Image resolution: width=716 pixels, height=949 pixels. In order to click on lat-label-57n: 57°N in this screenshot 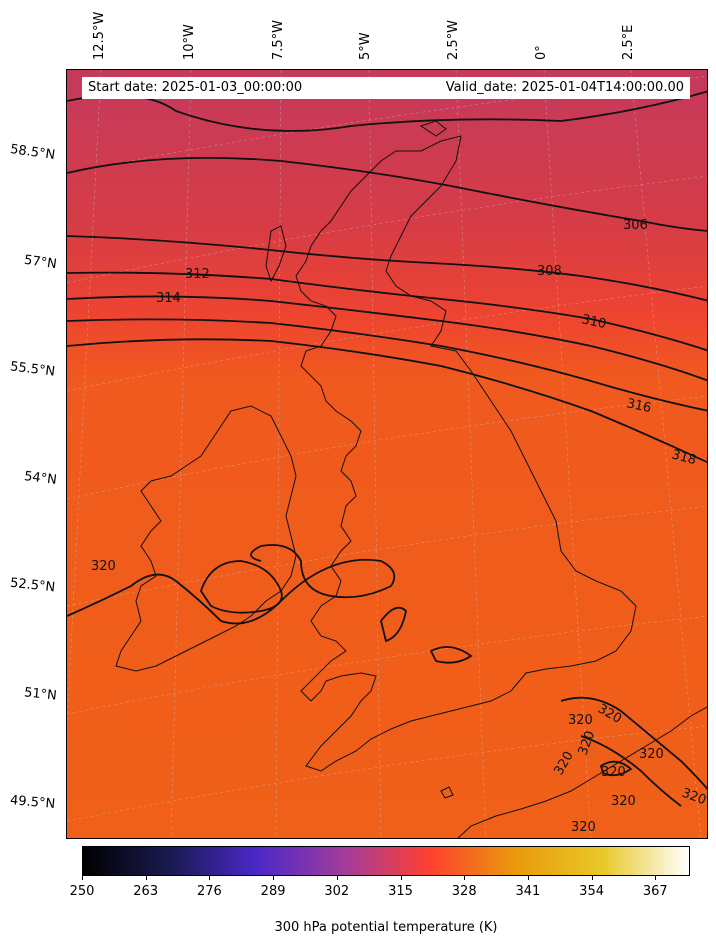, I will do `click(40, 262)`.